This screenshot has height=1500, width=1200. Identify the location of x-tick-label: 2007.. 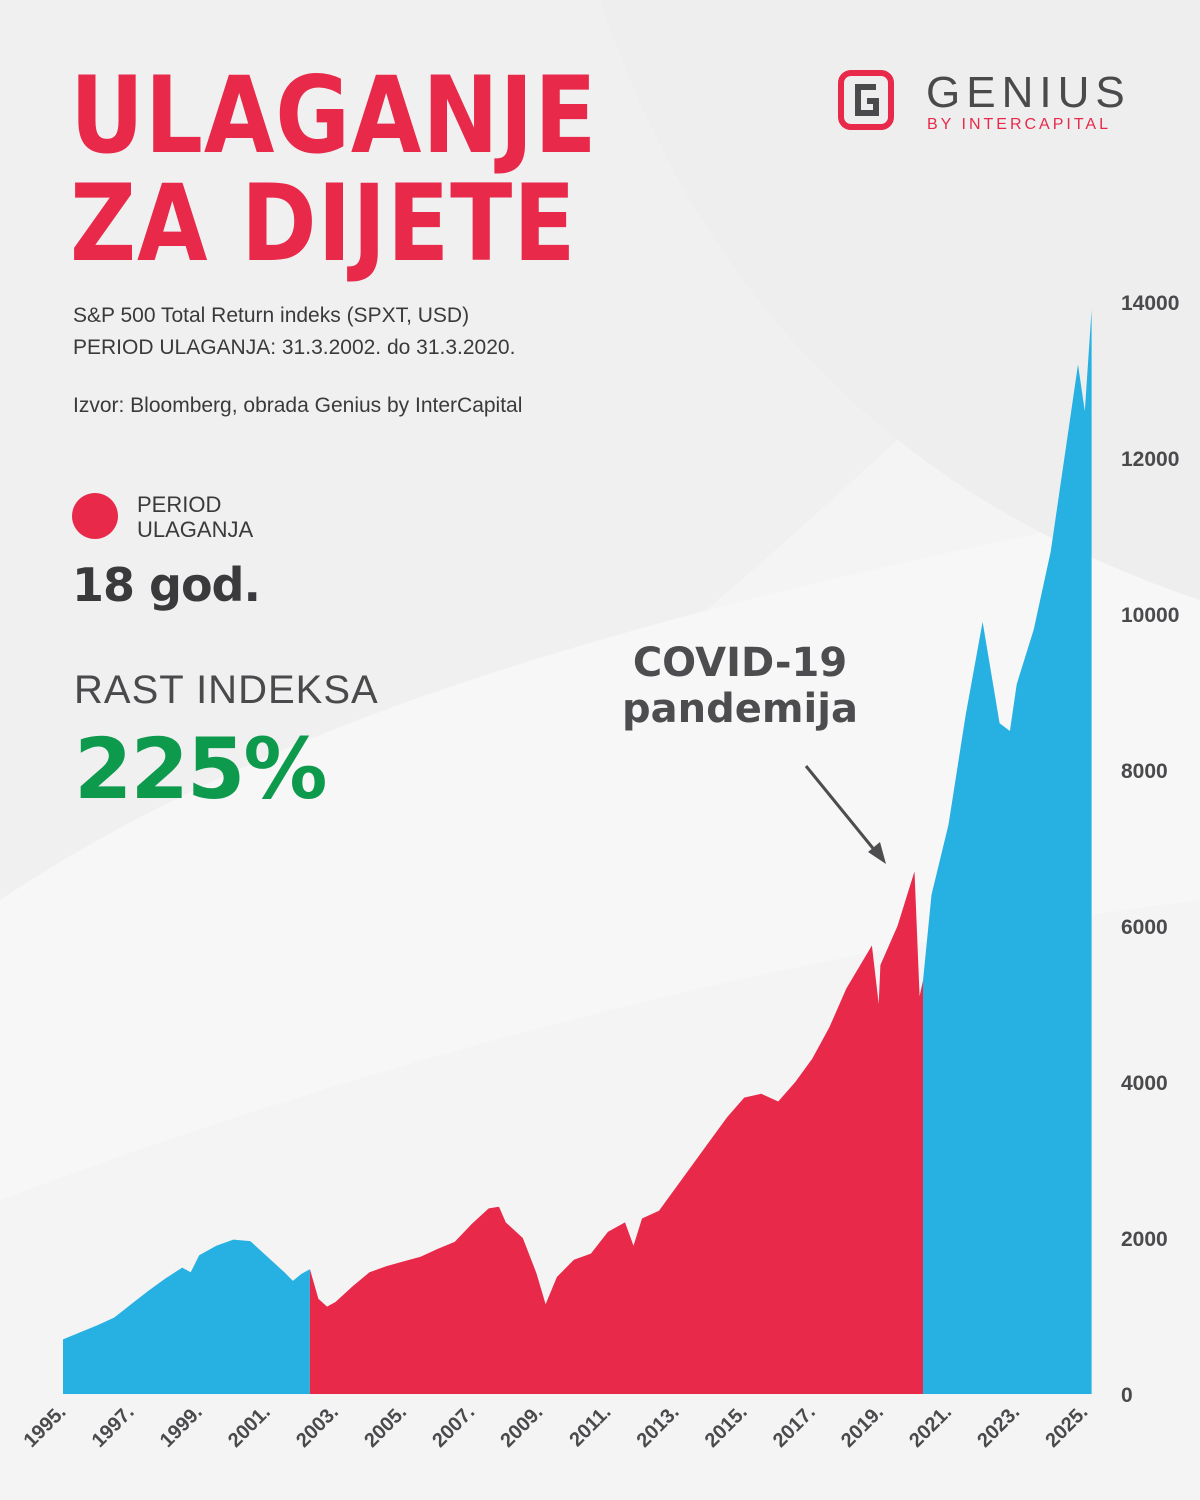
(453, 1426).